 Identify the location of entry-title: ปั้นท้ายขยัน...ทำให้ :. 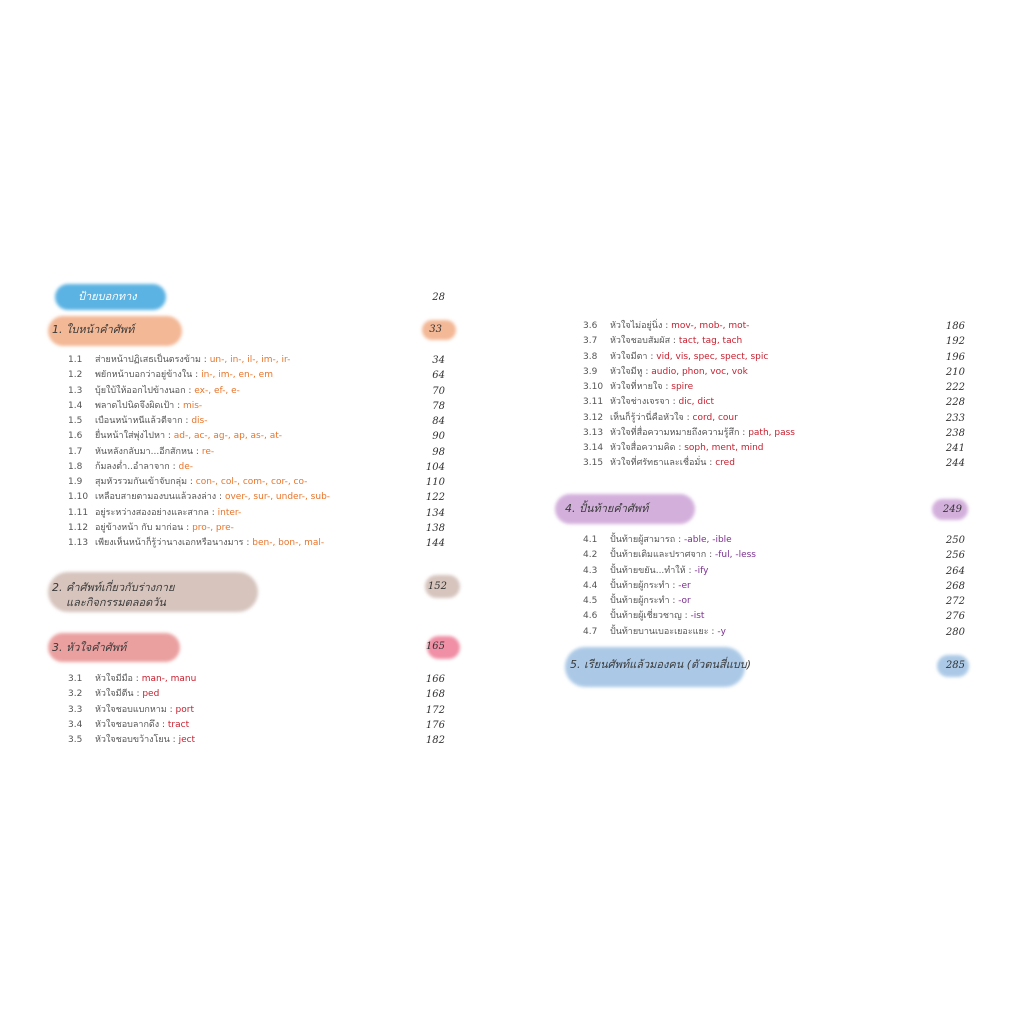
(652, 570).